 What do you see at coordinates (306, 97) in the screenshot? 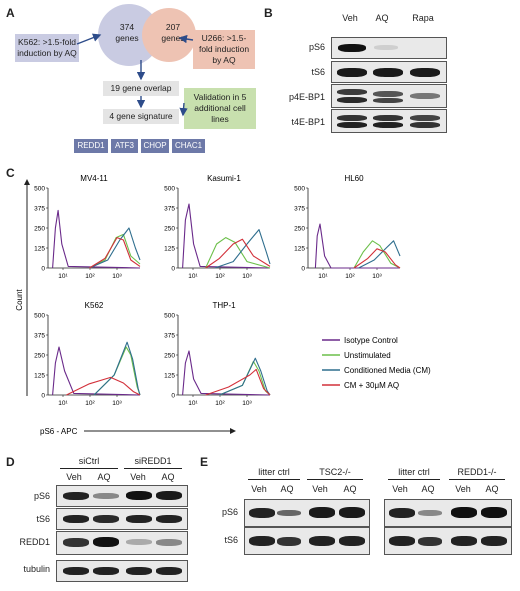
I see `blot-label-p4ebp1: p4E-BP1` at bounding box center [306, 97].